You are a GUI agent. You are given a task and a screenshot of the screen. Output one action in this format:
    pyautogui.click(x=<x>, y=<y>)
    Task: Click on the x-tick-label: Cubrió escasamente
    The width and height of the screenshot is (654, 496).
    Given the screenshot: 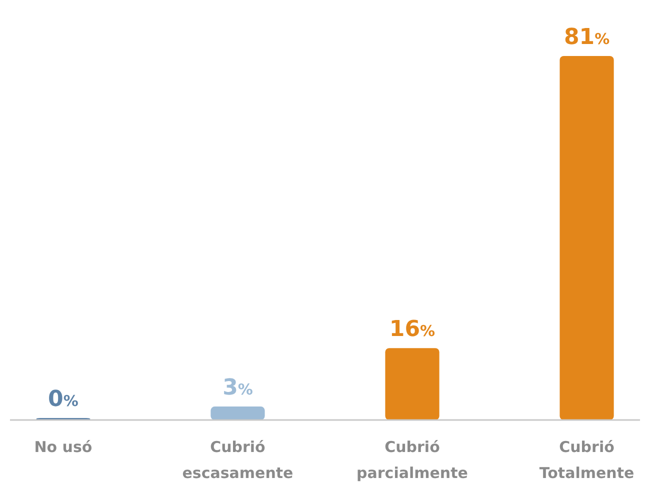 What is the action you would take?
    pyautogui.click(x=238, y=460)
    